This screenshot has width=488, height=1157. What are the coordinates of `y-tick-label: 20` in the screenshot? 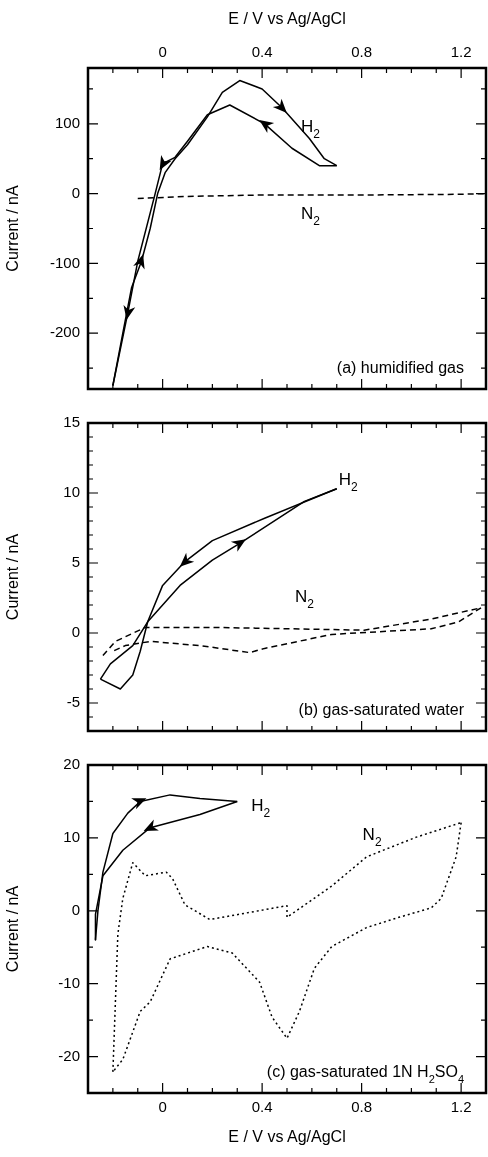 It's located at (71, 764).